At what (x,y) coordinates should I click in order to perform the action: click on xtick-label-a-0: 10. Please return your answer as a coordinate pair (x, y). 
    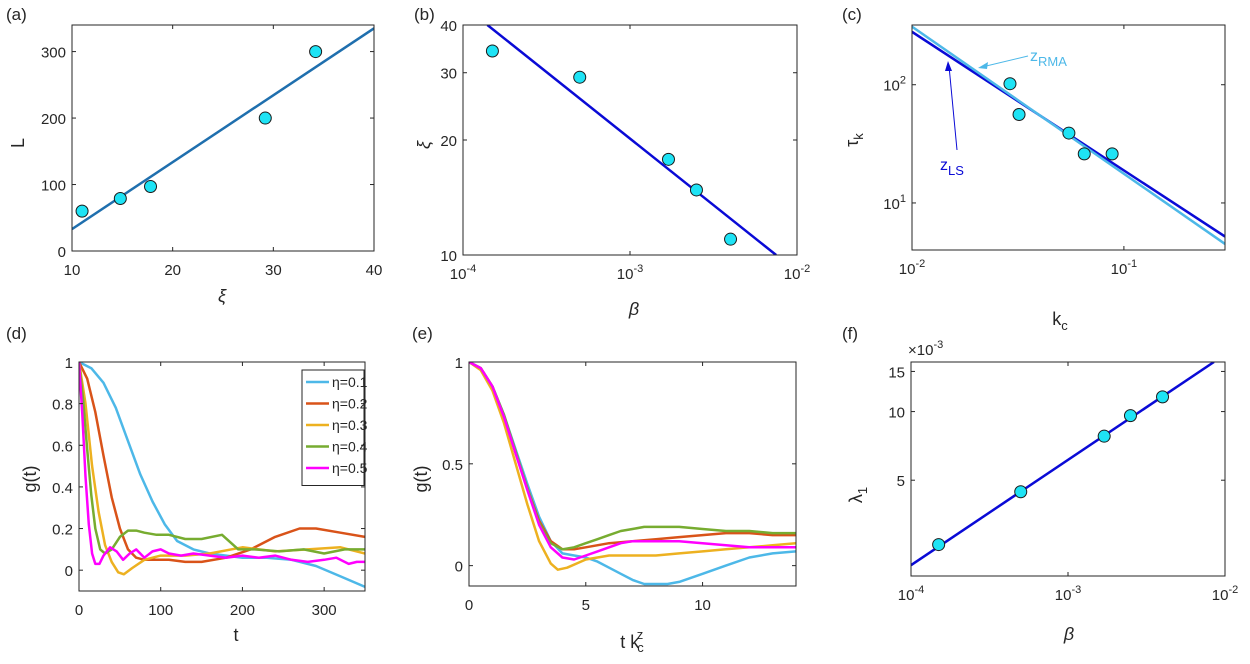
    Looking at the image, I should click on (72, 270).